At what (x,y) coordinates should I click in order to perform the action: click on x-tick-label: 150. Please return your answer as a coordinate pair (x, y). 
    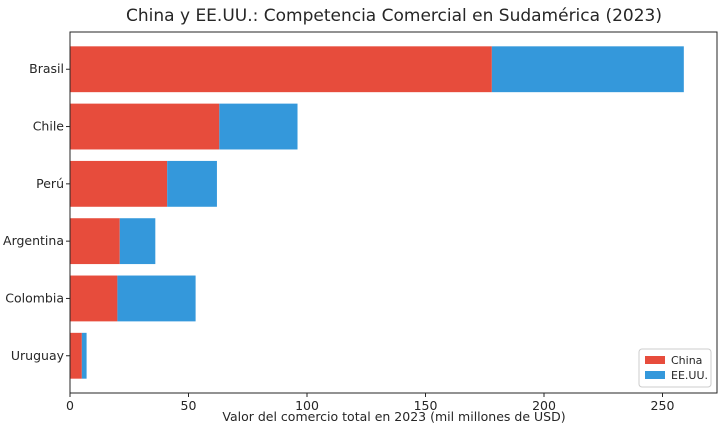
    Looking at the image, I should click on (426, 405).